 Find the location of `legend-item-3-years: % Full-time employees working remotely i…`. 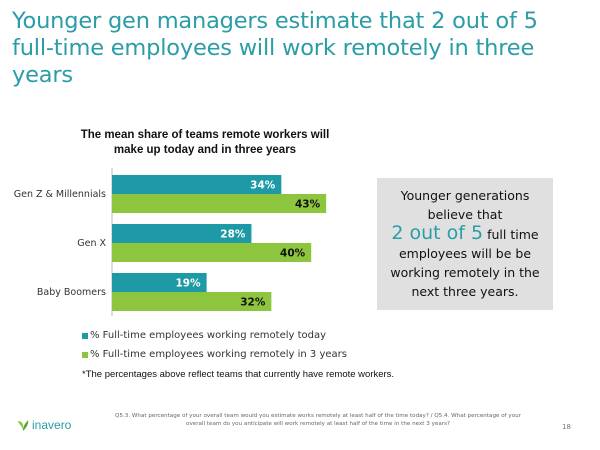

legend-item-3-years: % Full-time employees working remotely i… is located at coordinates (214, 354).